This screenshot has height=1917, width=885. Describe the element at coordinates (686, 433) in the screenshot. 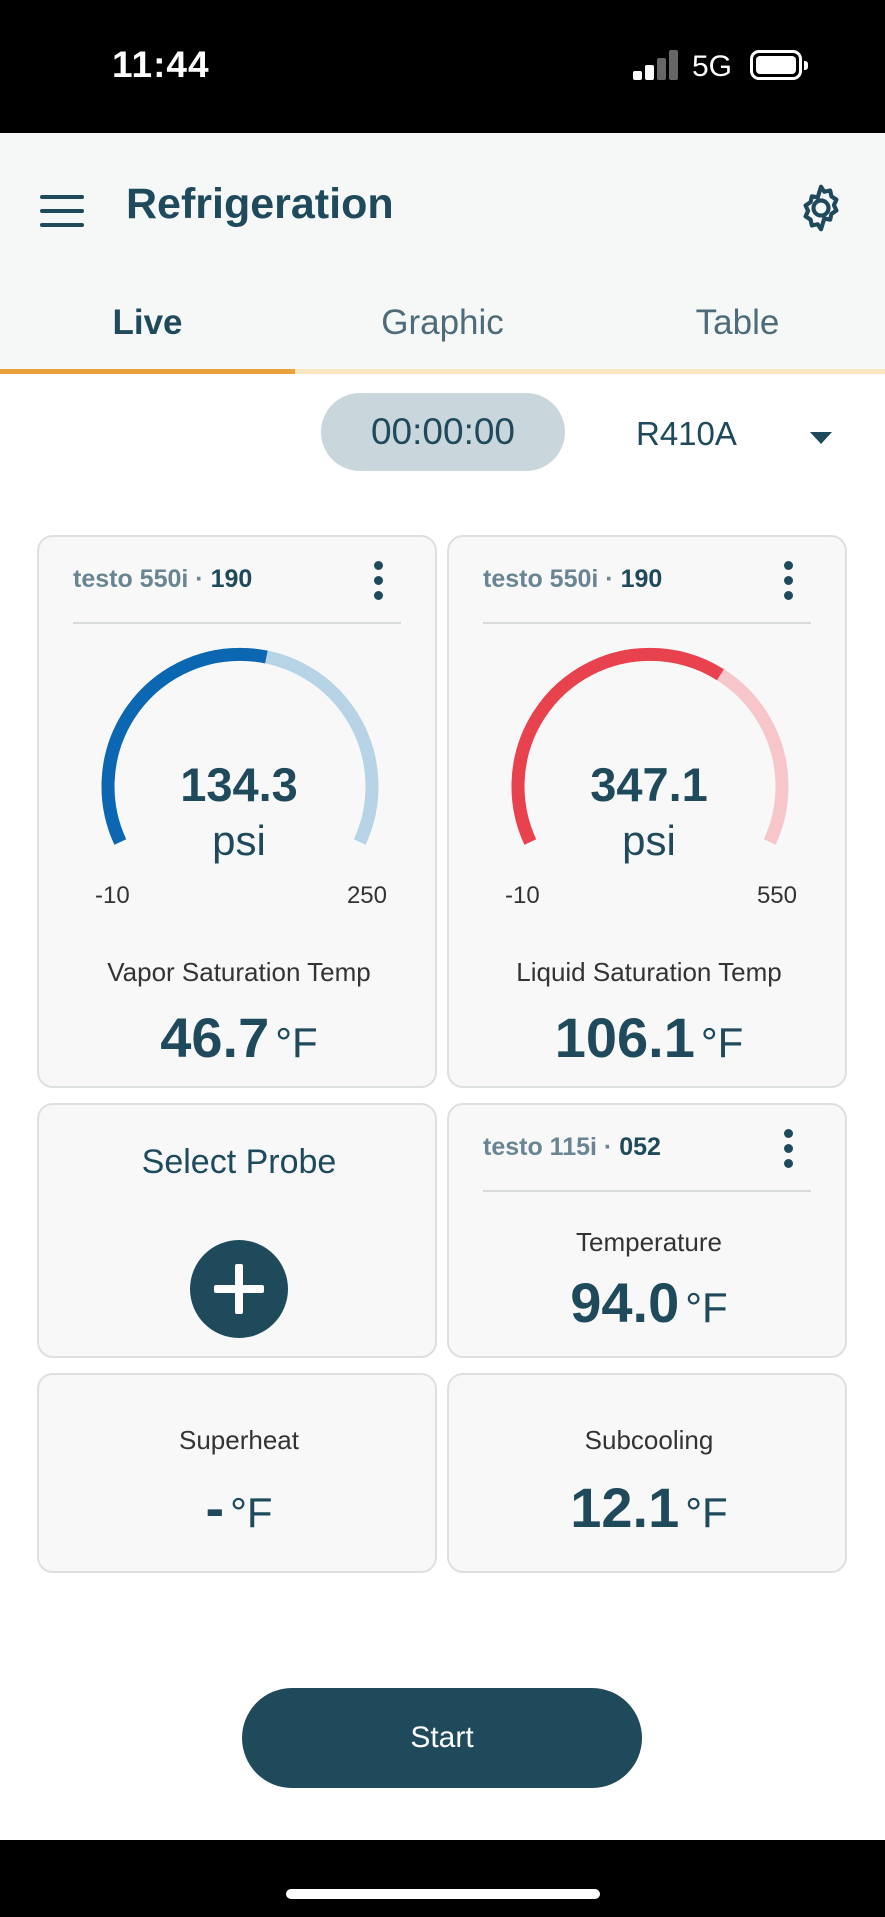

I see `refrigerant-select: R410A` at that location.